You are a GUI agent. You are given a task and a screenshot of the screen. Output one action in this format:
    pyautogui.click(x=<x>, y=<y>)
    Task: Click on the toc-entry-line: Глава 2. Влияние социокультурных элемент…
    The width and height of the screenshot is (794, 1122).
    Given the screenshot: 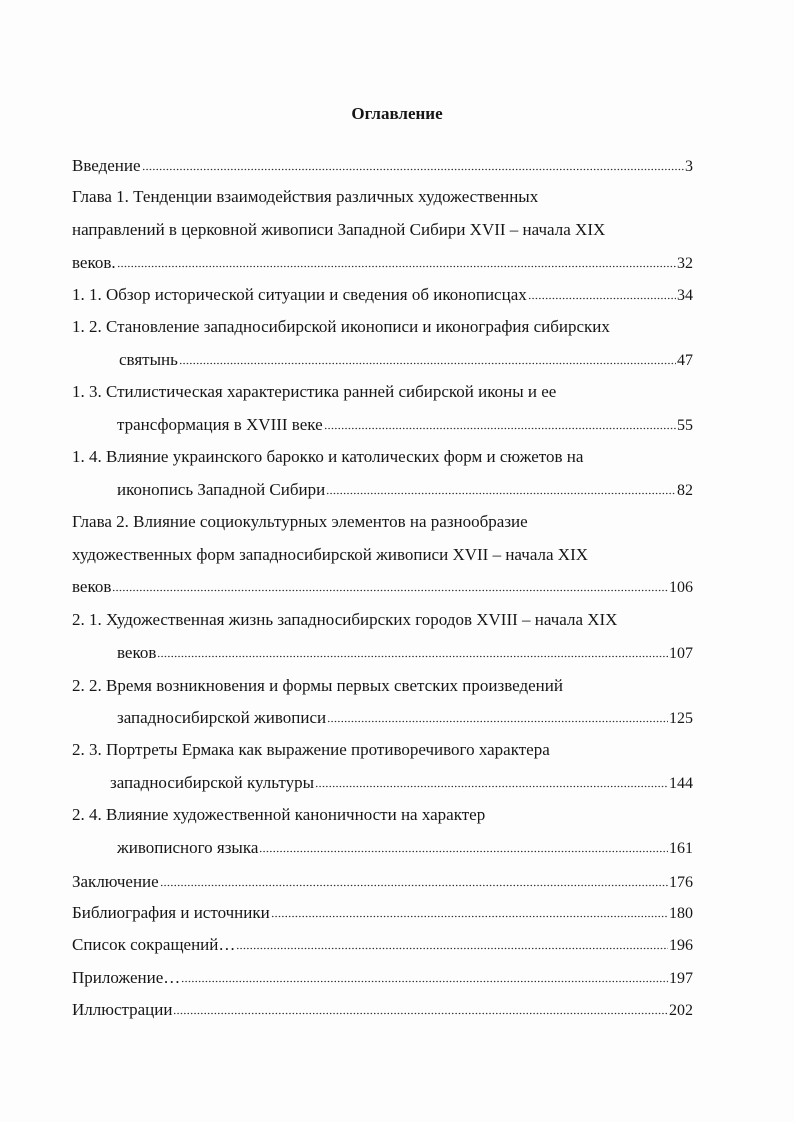 What is the action you would take?
    pyautogui.click(x=300, y=522)
    